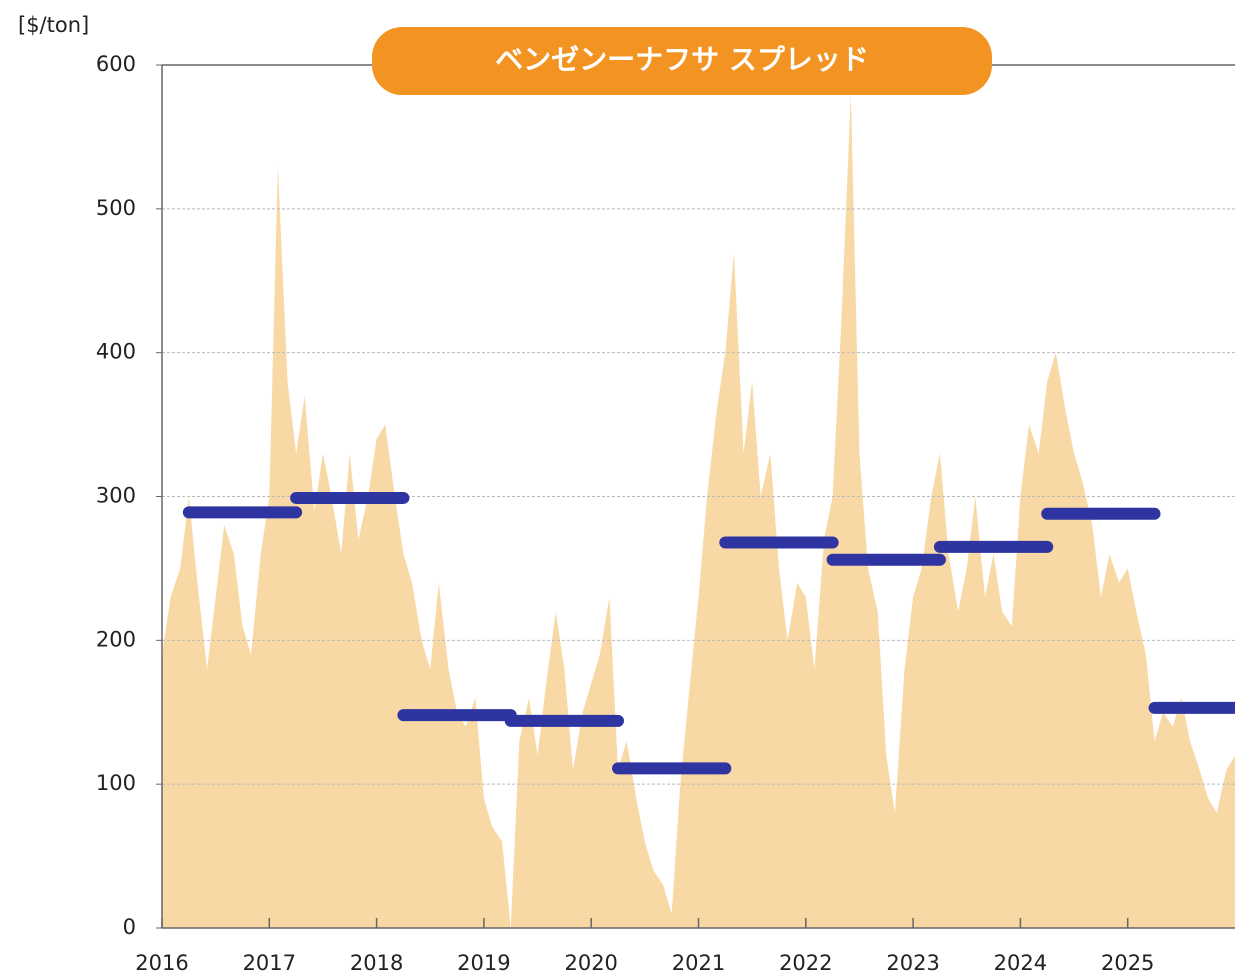 The height and width of the screenshot is (979, 1235). What do you see at coordinates (116, 64) in the screenshot?
I see `y-tick-label: 600` at bounding box center [116, 64].